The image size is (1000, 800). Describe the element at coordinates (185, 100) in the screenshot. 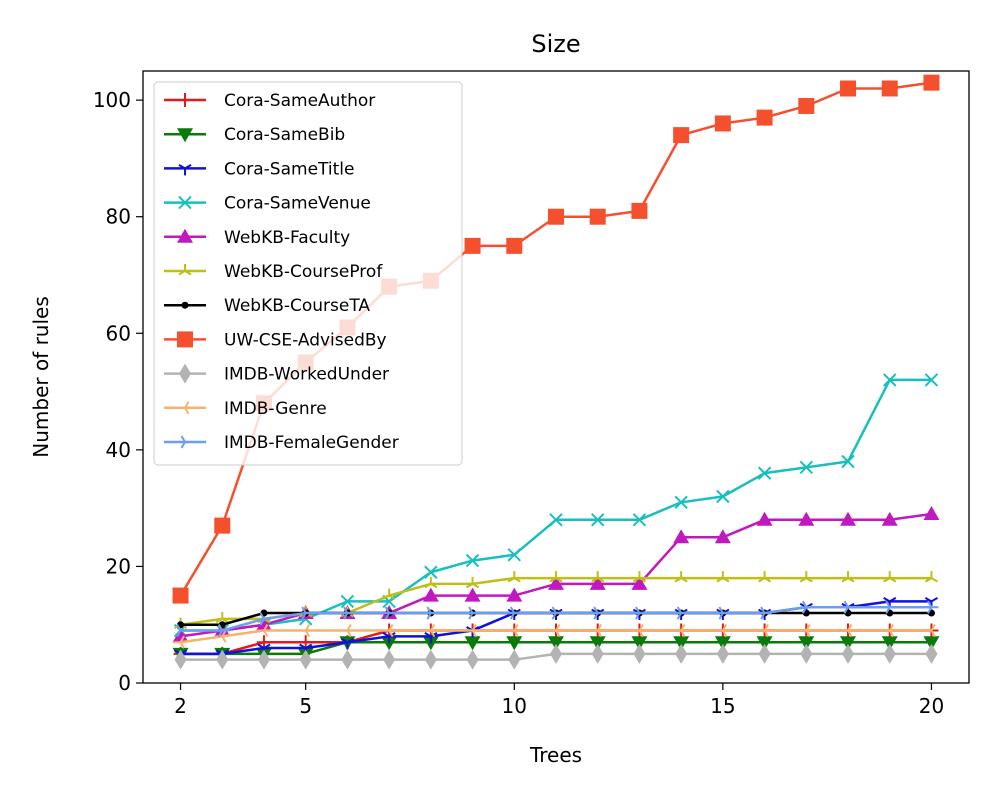

I see `legend-marker-Cora-SameAuthor` at that location.